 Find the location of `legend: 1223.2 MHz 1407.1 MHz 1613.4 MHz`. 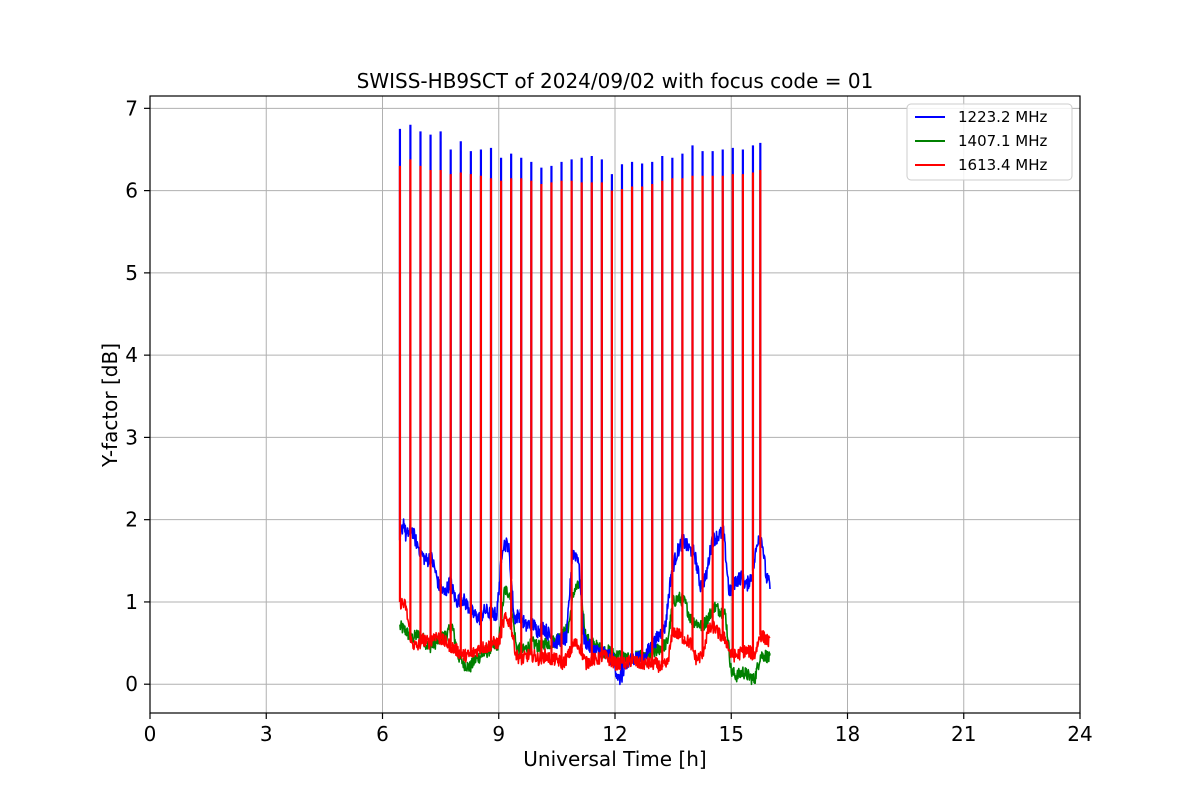

legend: 1223.2 MHz 1407.1 MHz 1613.4 MHz is located at coordinates (989, 142).